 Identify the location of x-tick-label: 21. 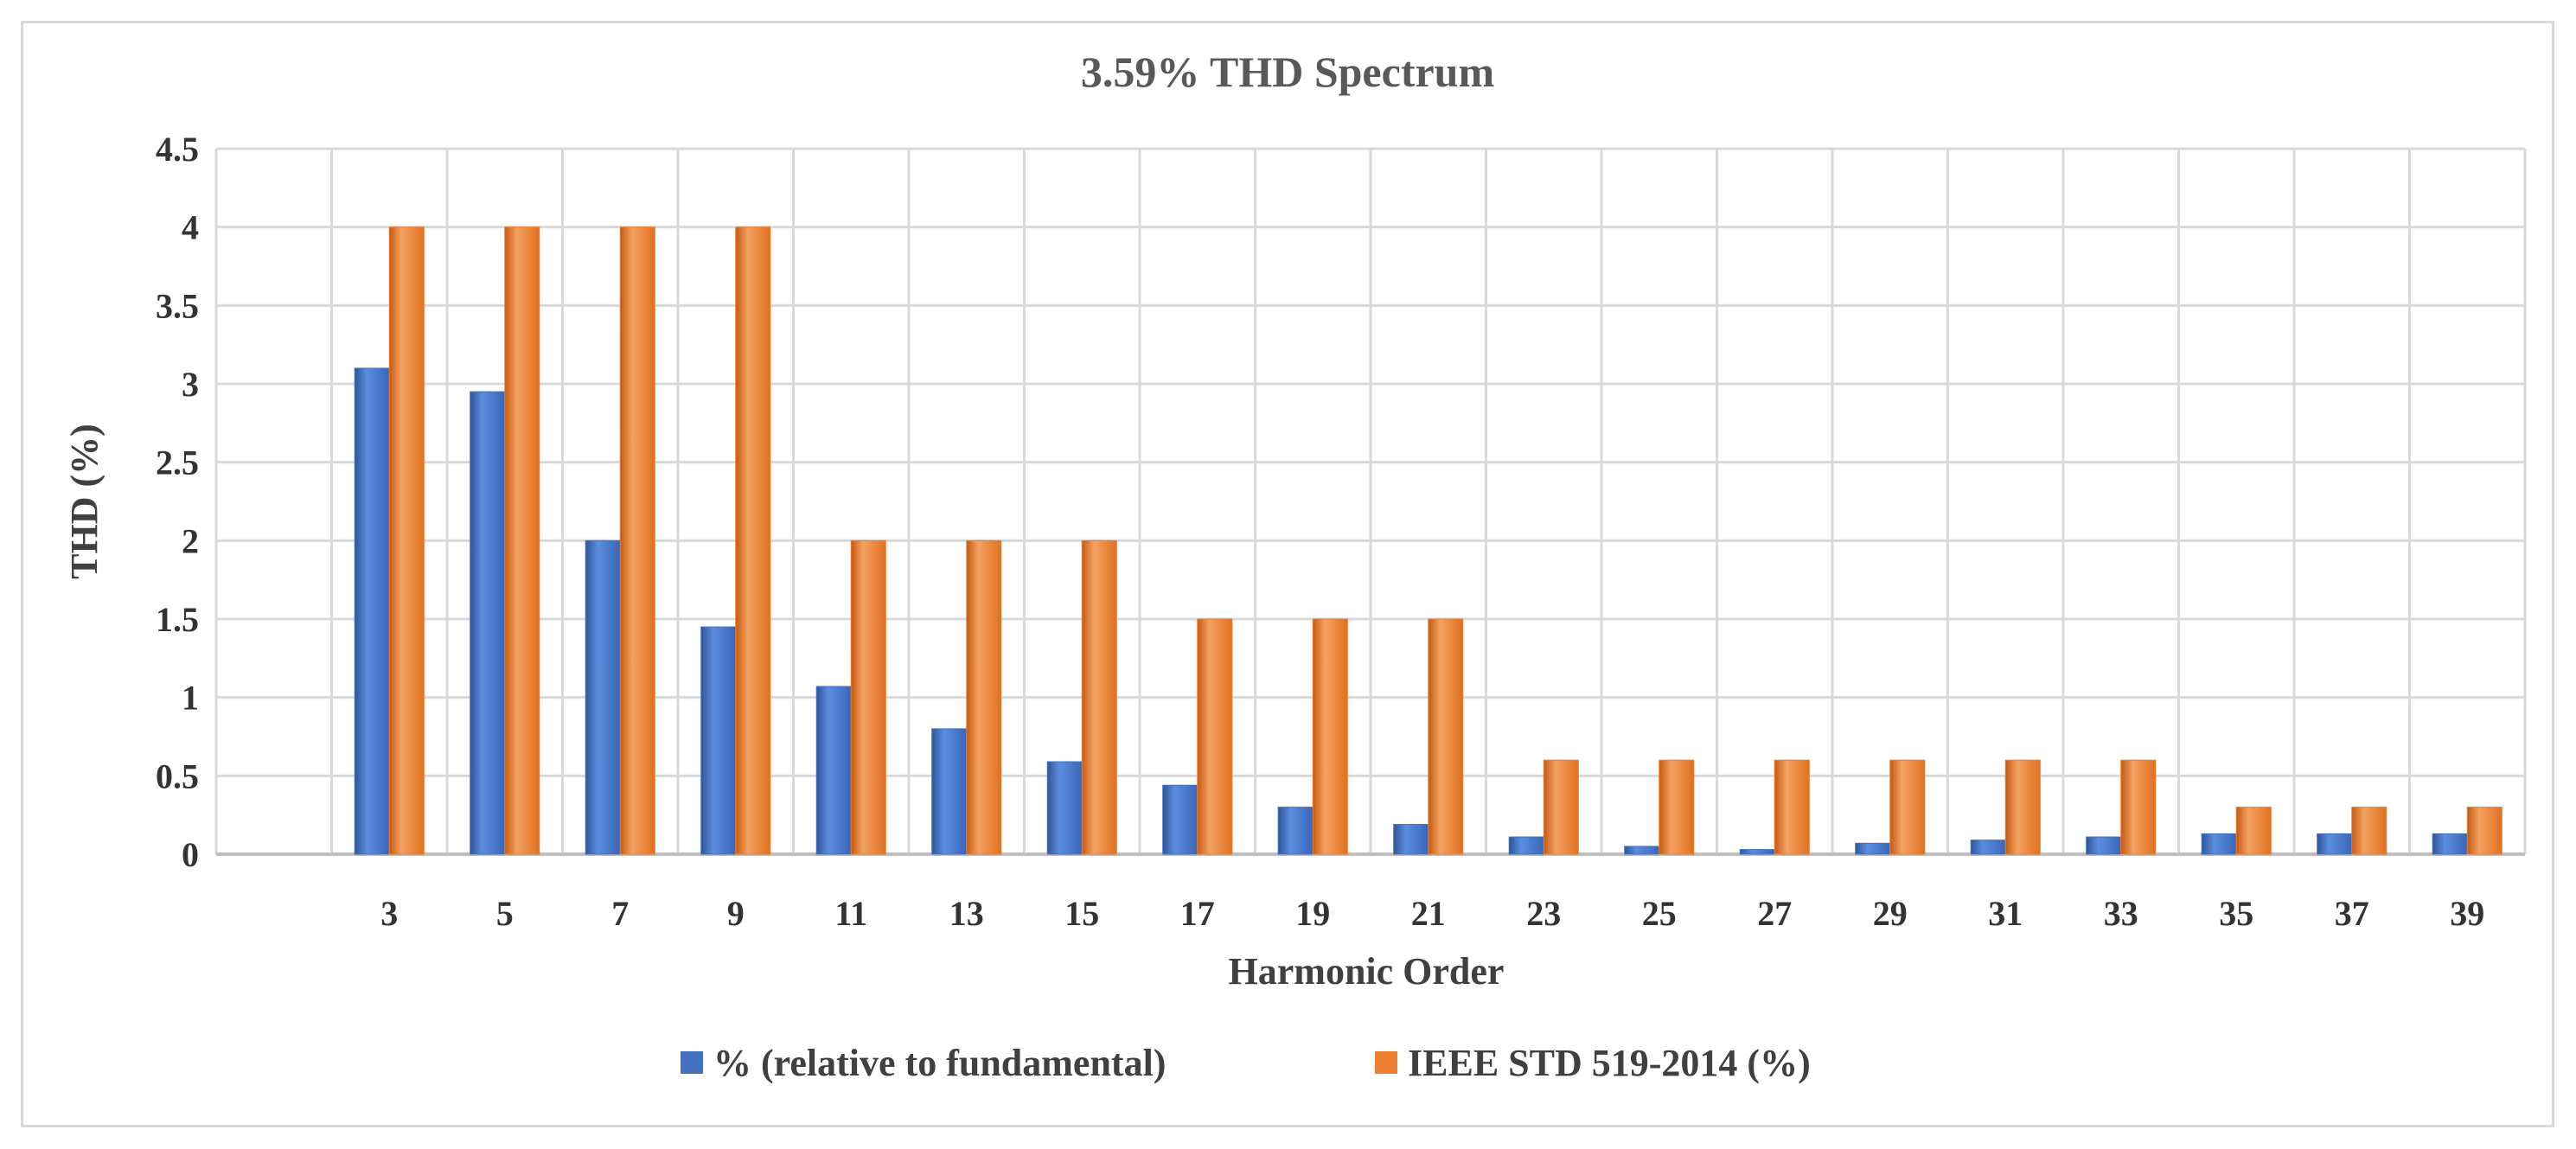
(1428, 913).